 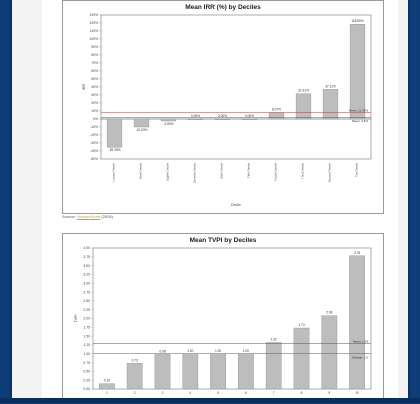 I want to click on tvpi-y-tick-label: 0.75, so click(x=86, y=363).